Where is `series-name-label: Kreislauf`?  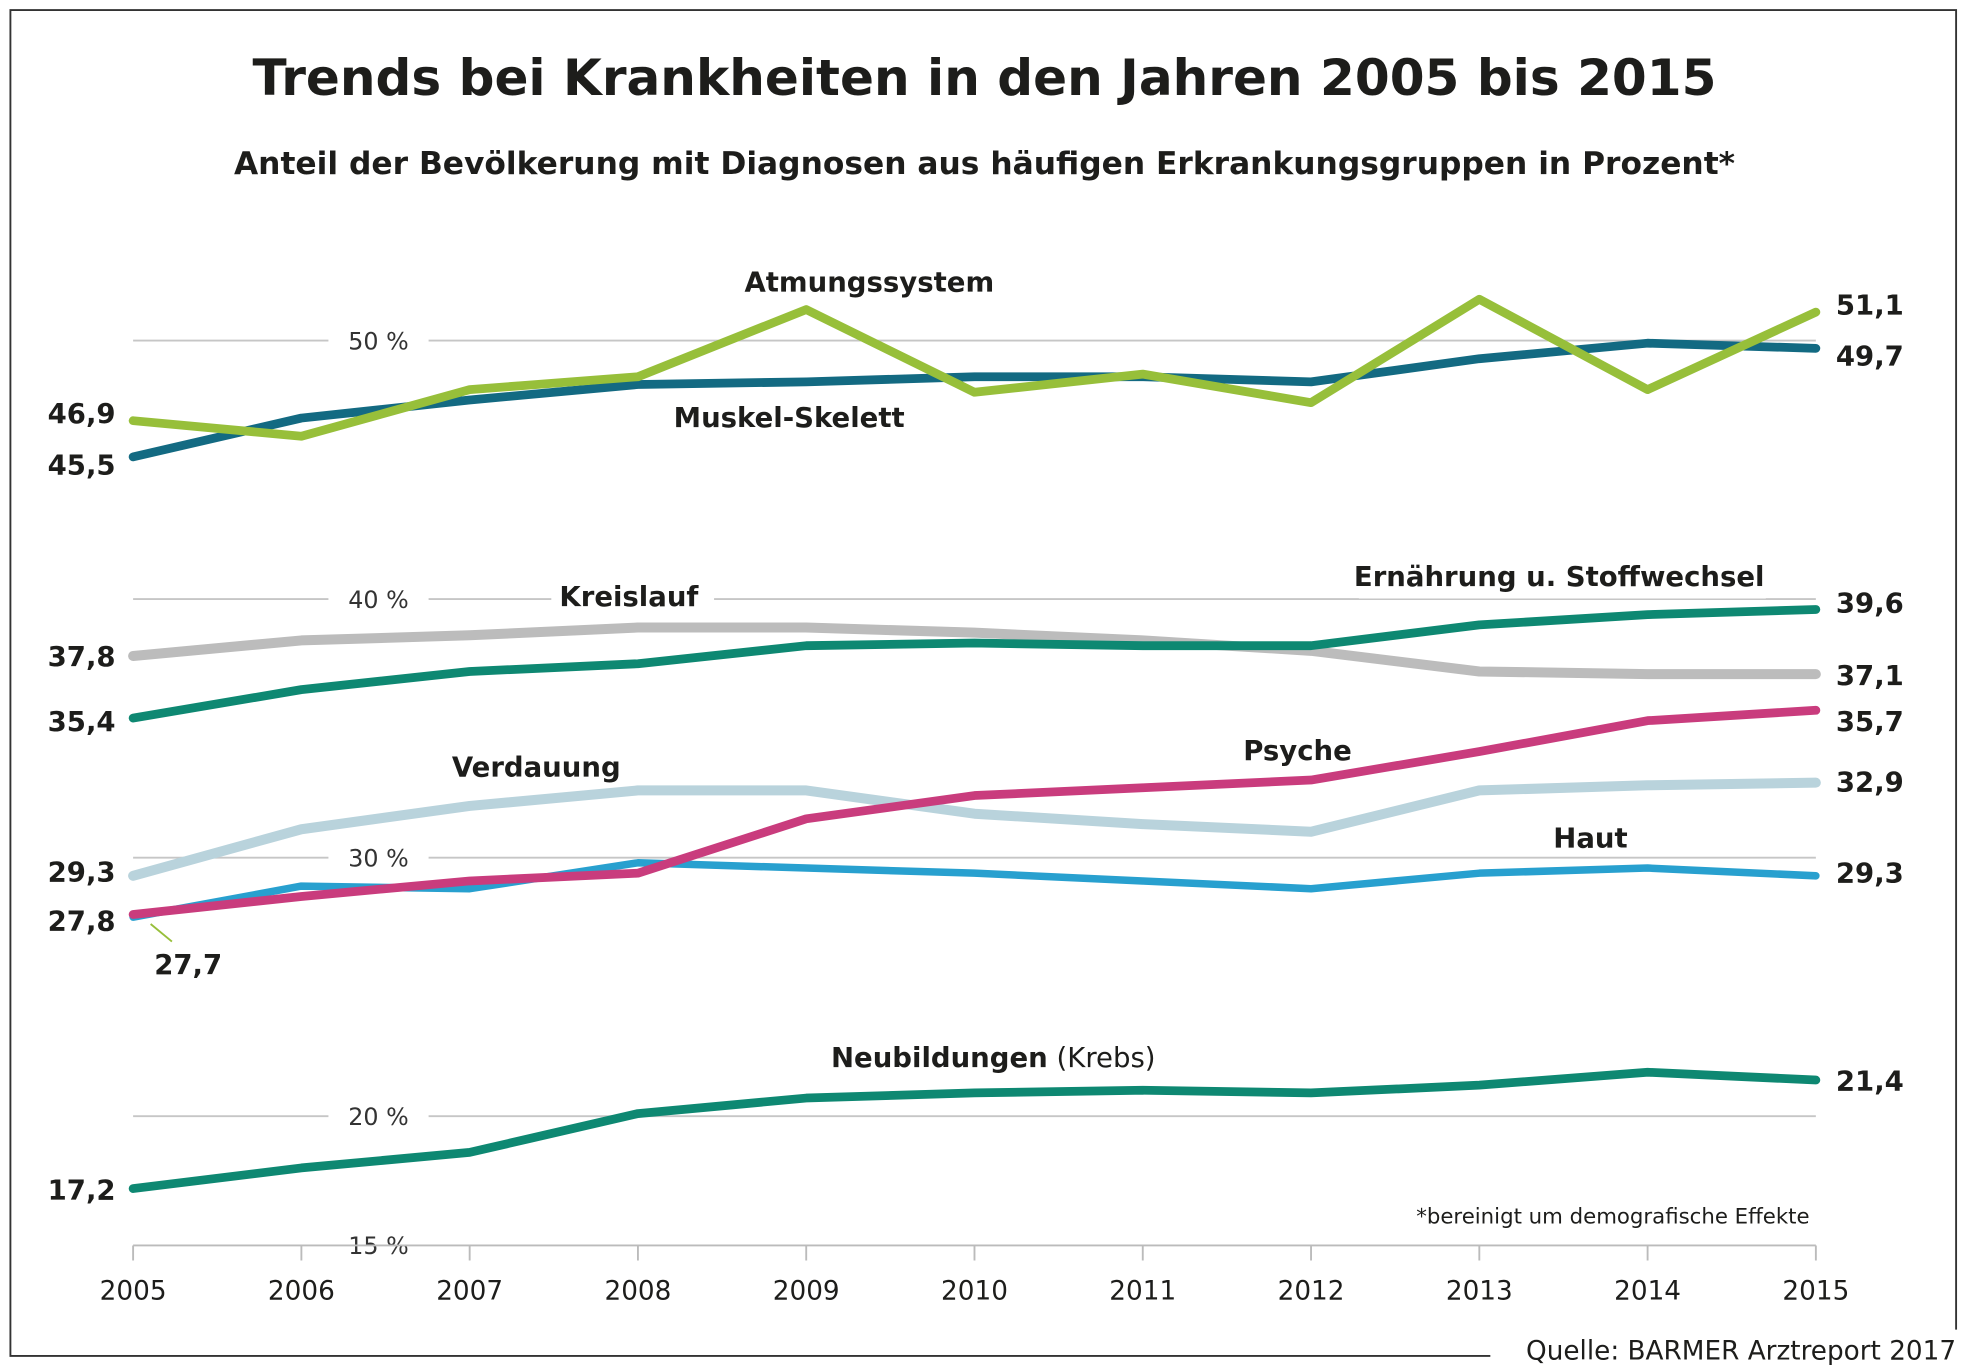
series-name-label: Kreislauf is located at coordinates (629, 597).